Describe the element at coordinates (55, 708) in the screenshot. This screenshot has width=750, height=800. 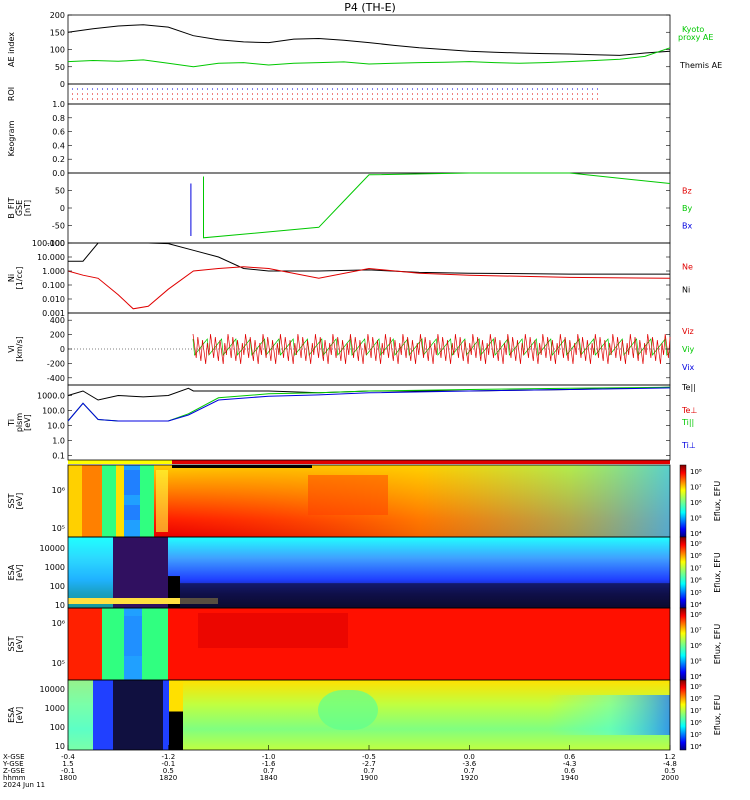
I see `esa-i-ytick-label: 1000` at that location.